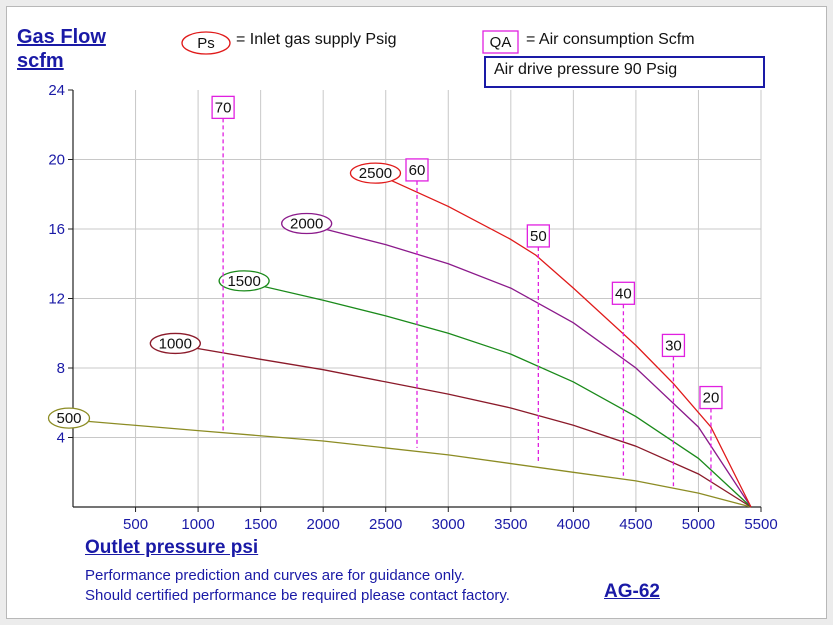 The height and width of the screenshot is (625, 833). I want to click on legend-qa-text: = Air consumption Scfm, so click(610, 39).